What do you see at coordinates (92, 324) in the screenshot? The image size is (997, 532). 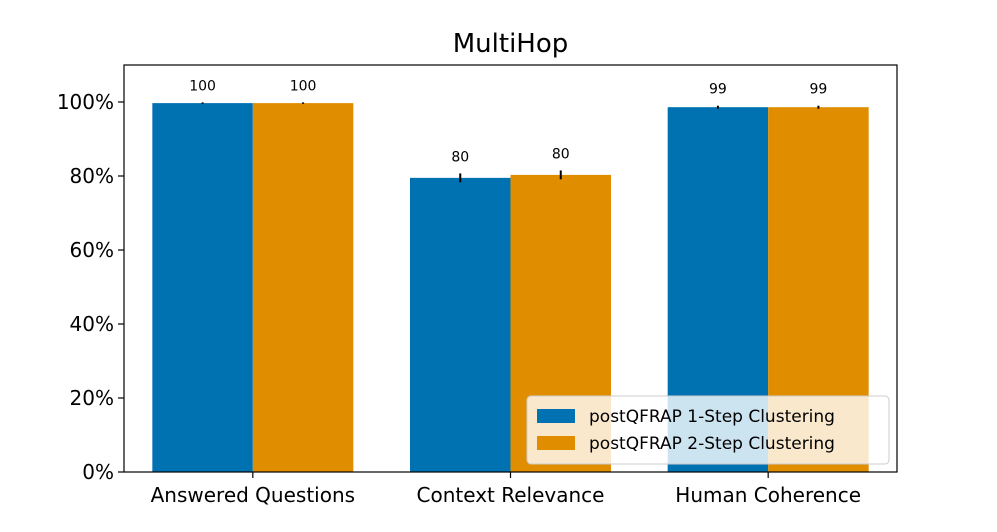 I see `y-tick-label: 40%` at bounding box center [92, 324].